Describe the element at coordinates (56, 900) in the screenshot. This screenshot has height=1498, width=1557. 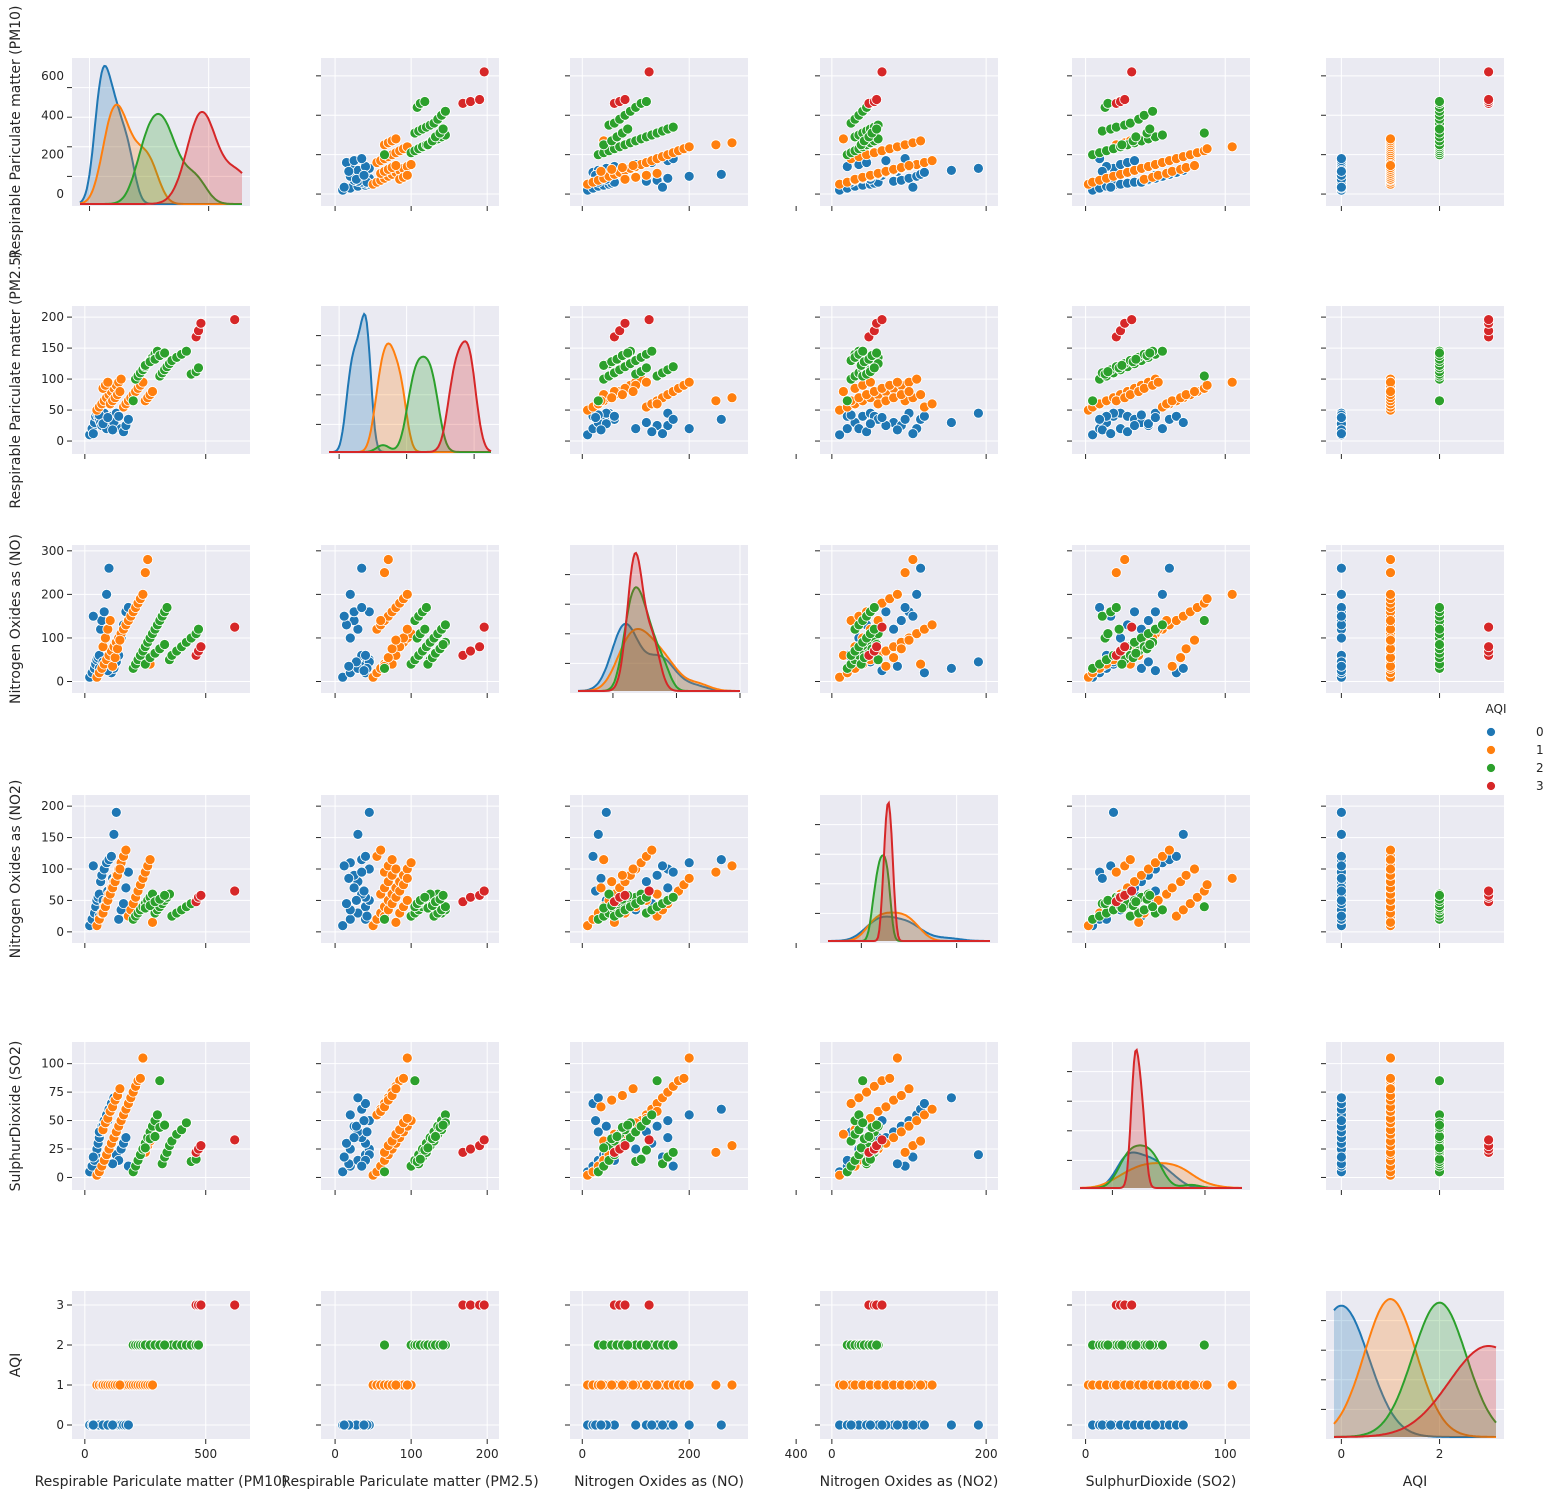
I see `y-tick-label: 50` at that location.